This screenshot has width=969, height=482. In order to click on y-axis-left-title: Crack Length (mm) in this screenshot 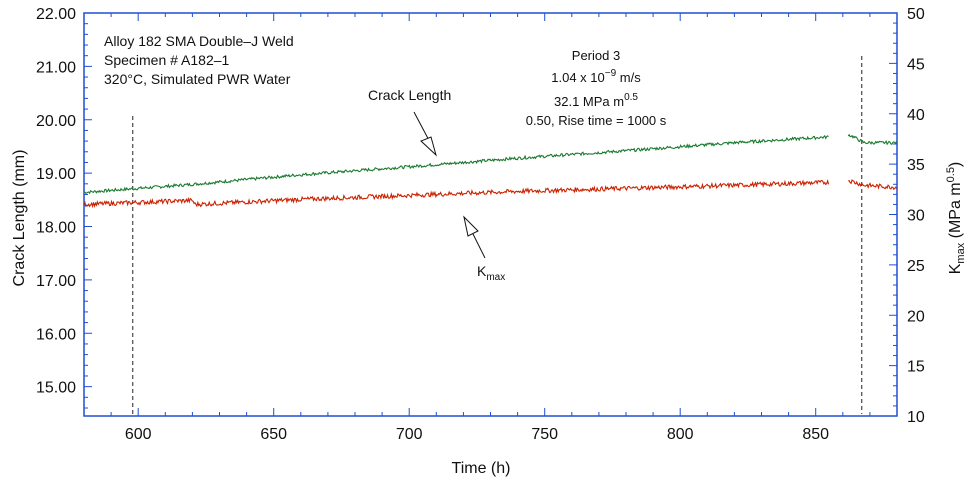, I will do `click(19, 218)`.